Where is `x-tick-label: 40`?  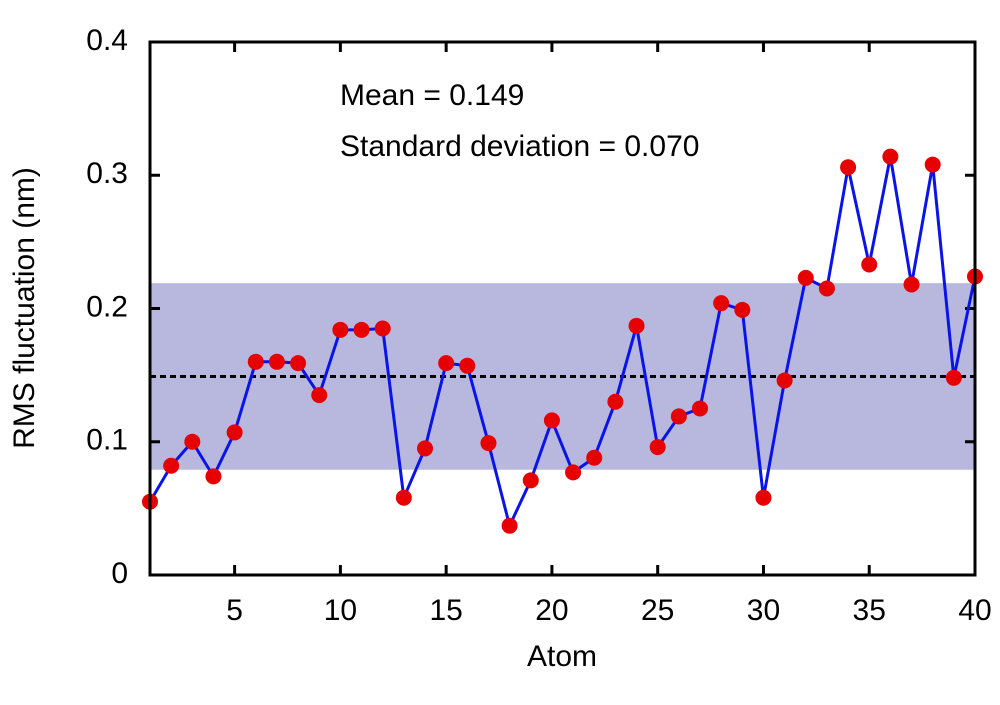
x-tick-label: 40 is located at coordinates (974, 610).